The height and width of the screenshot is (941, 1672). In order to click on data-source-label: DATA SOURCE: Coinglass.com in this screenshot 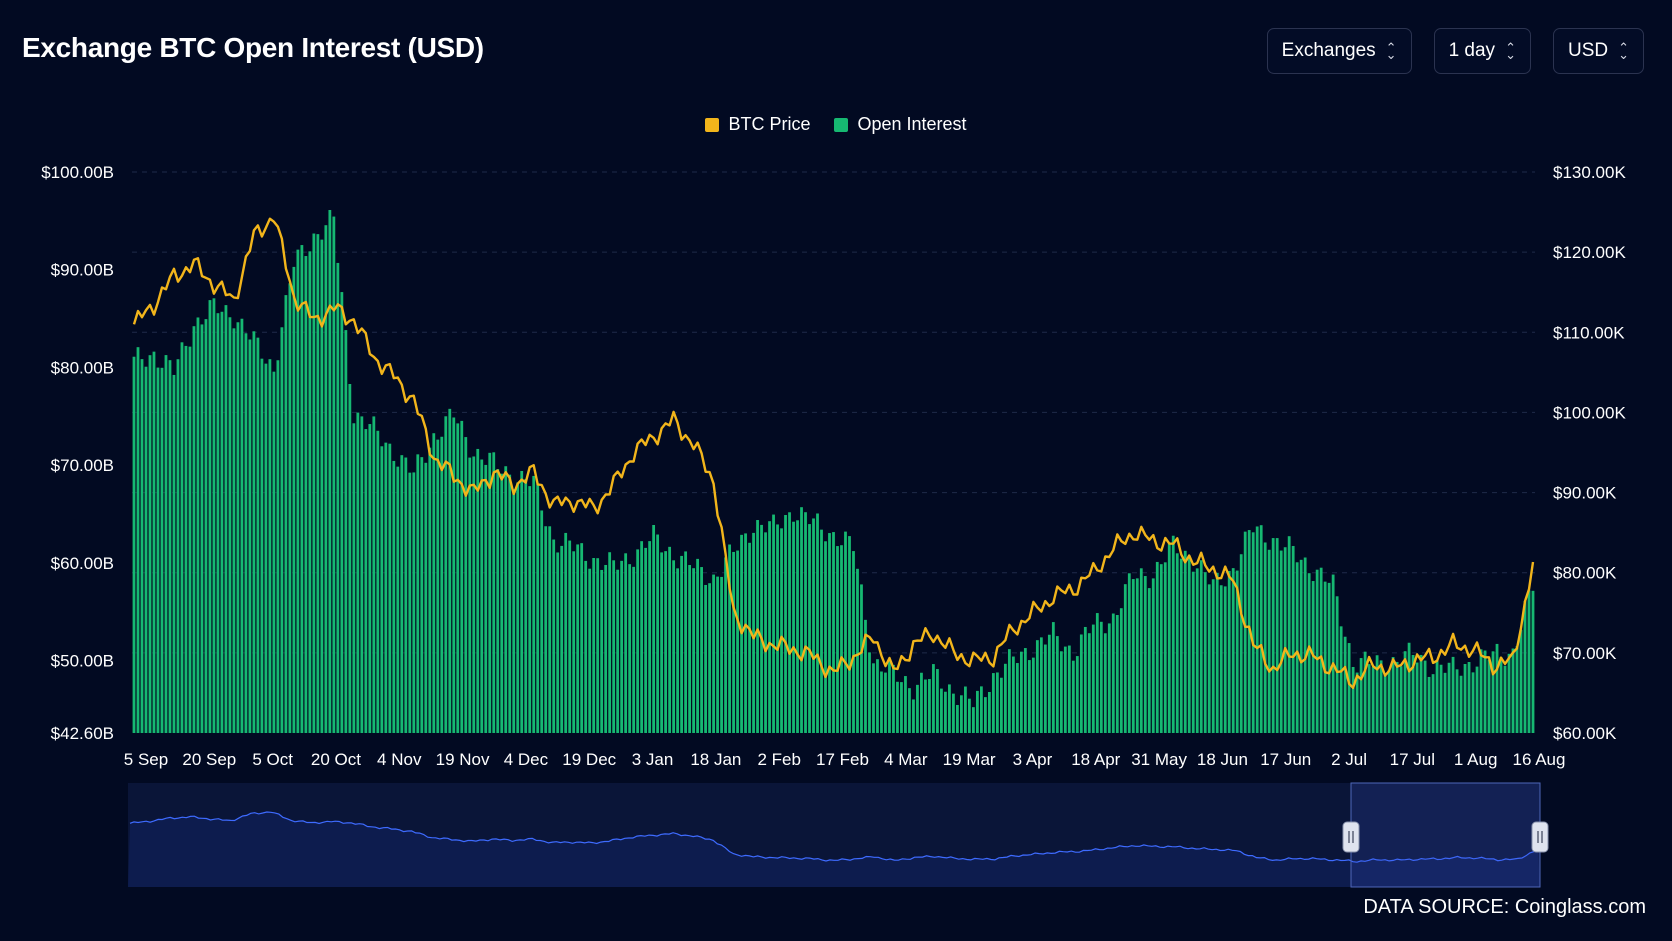, I will do `click(1504, 907)`.